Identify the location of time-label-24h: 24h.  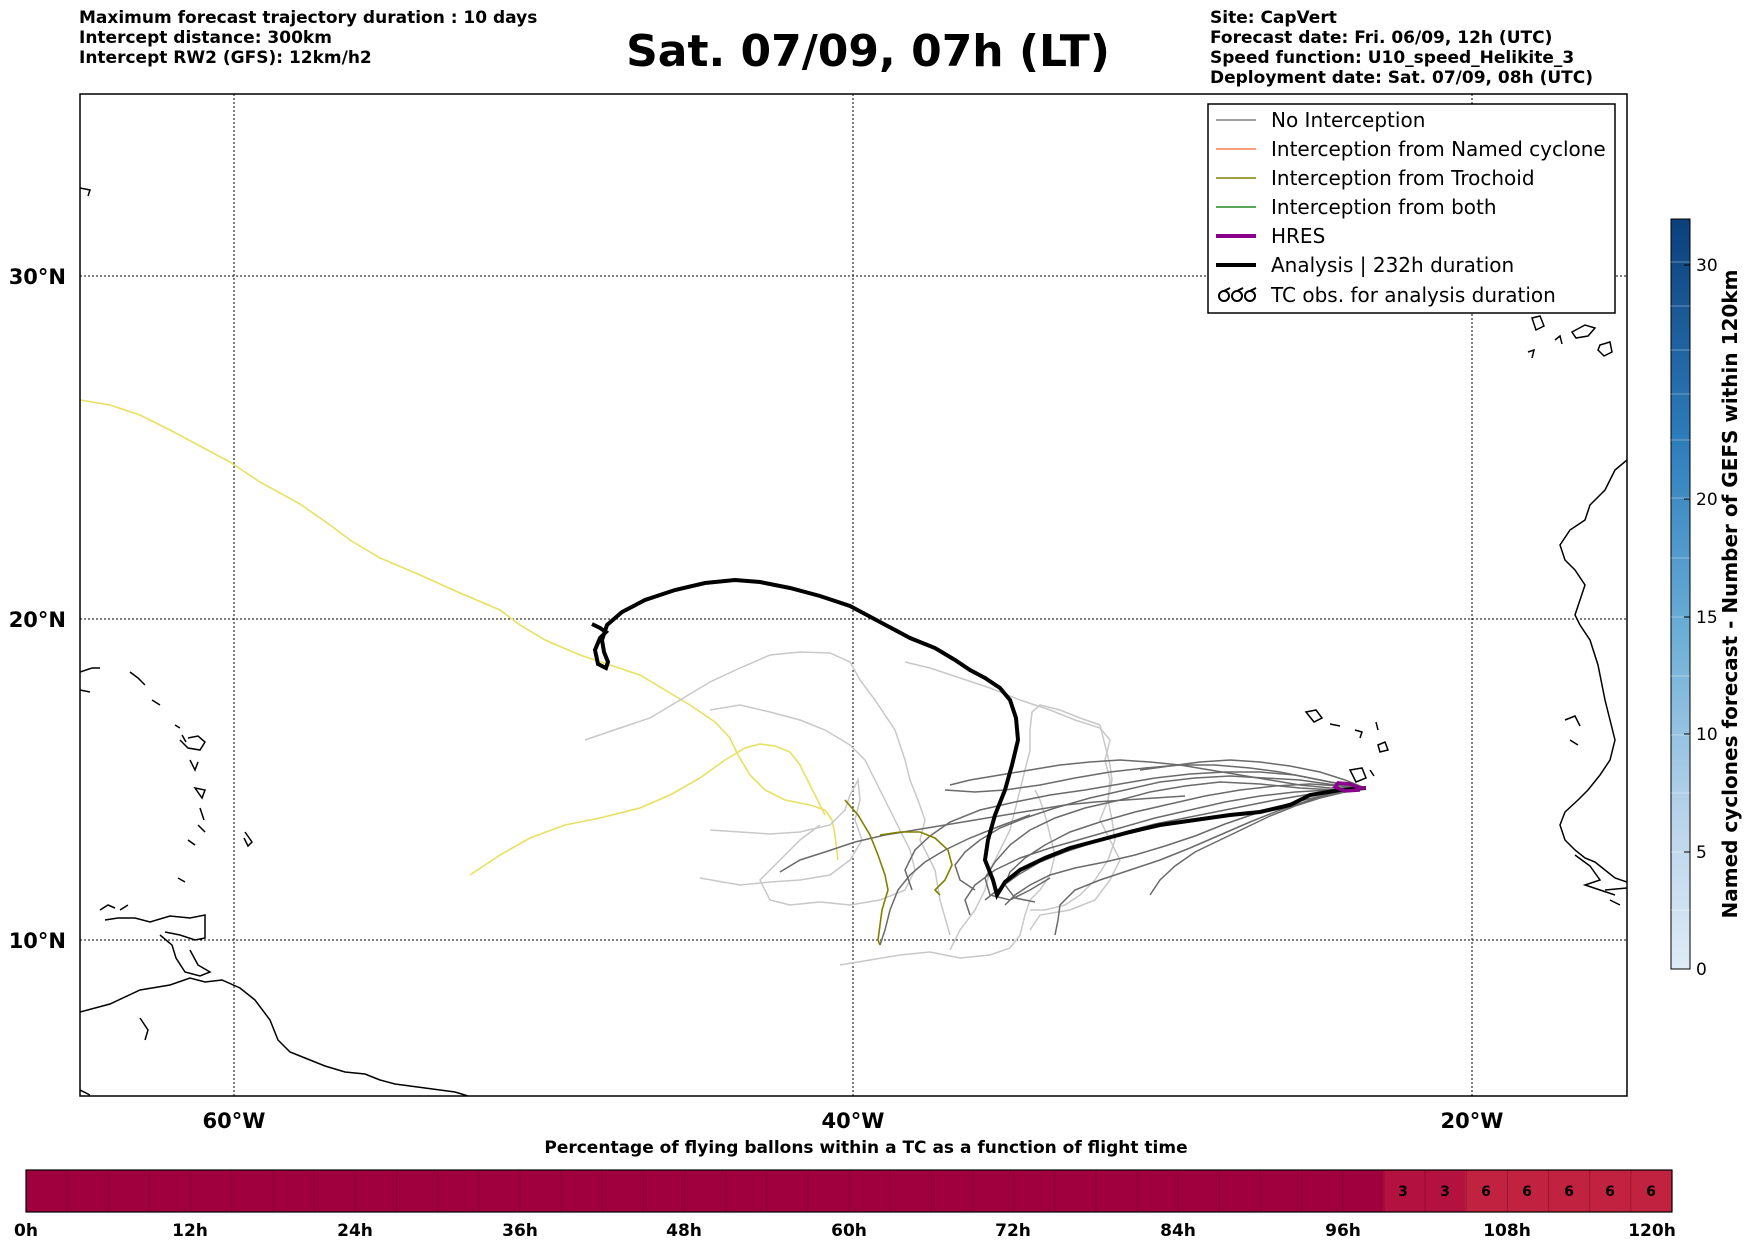
(355, 1231).